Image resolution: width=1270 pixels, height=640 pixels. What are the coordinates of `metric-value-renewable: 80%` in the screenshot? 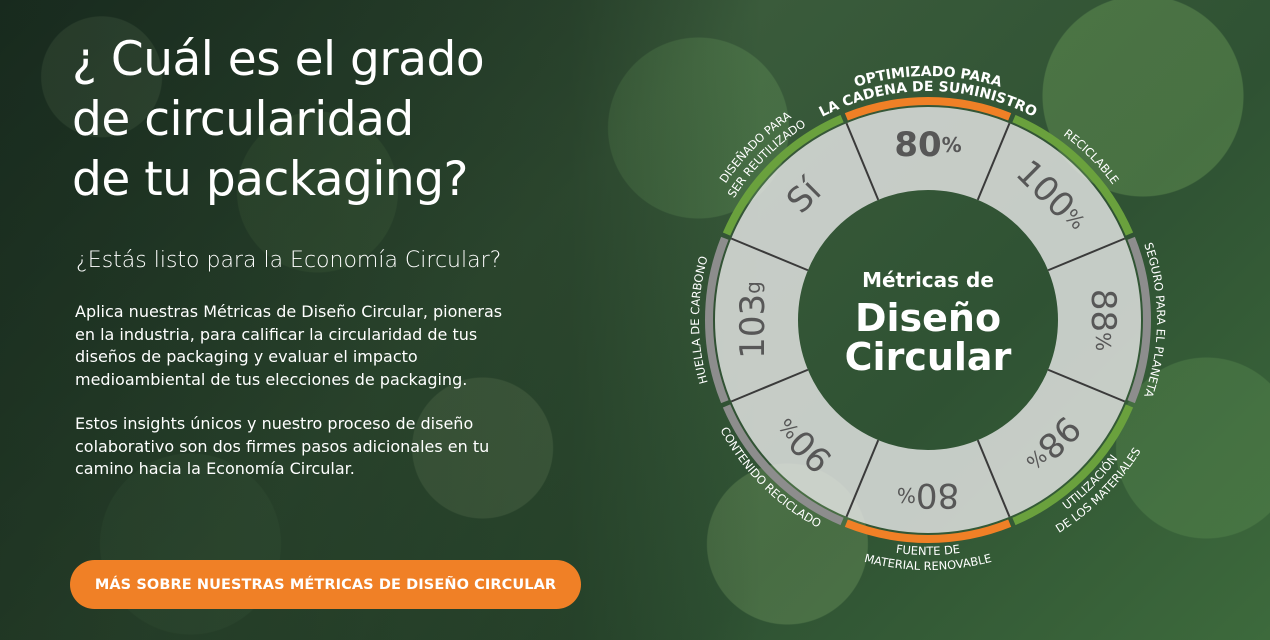 It's located at (928, 496).